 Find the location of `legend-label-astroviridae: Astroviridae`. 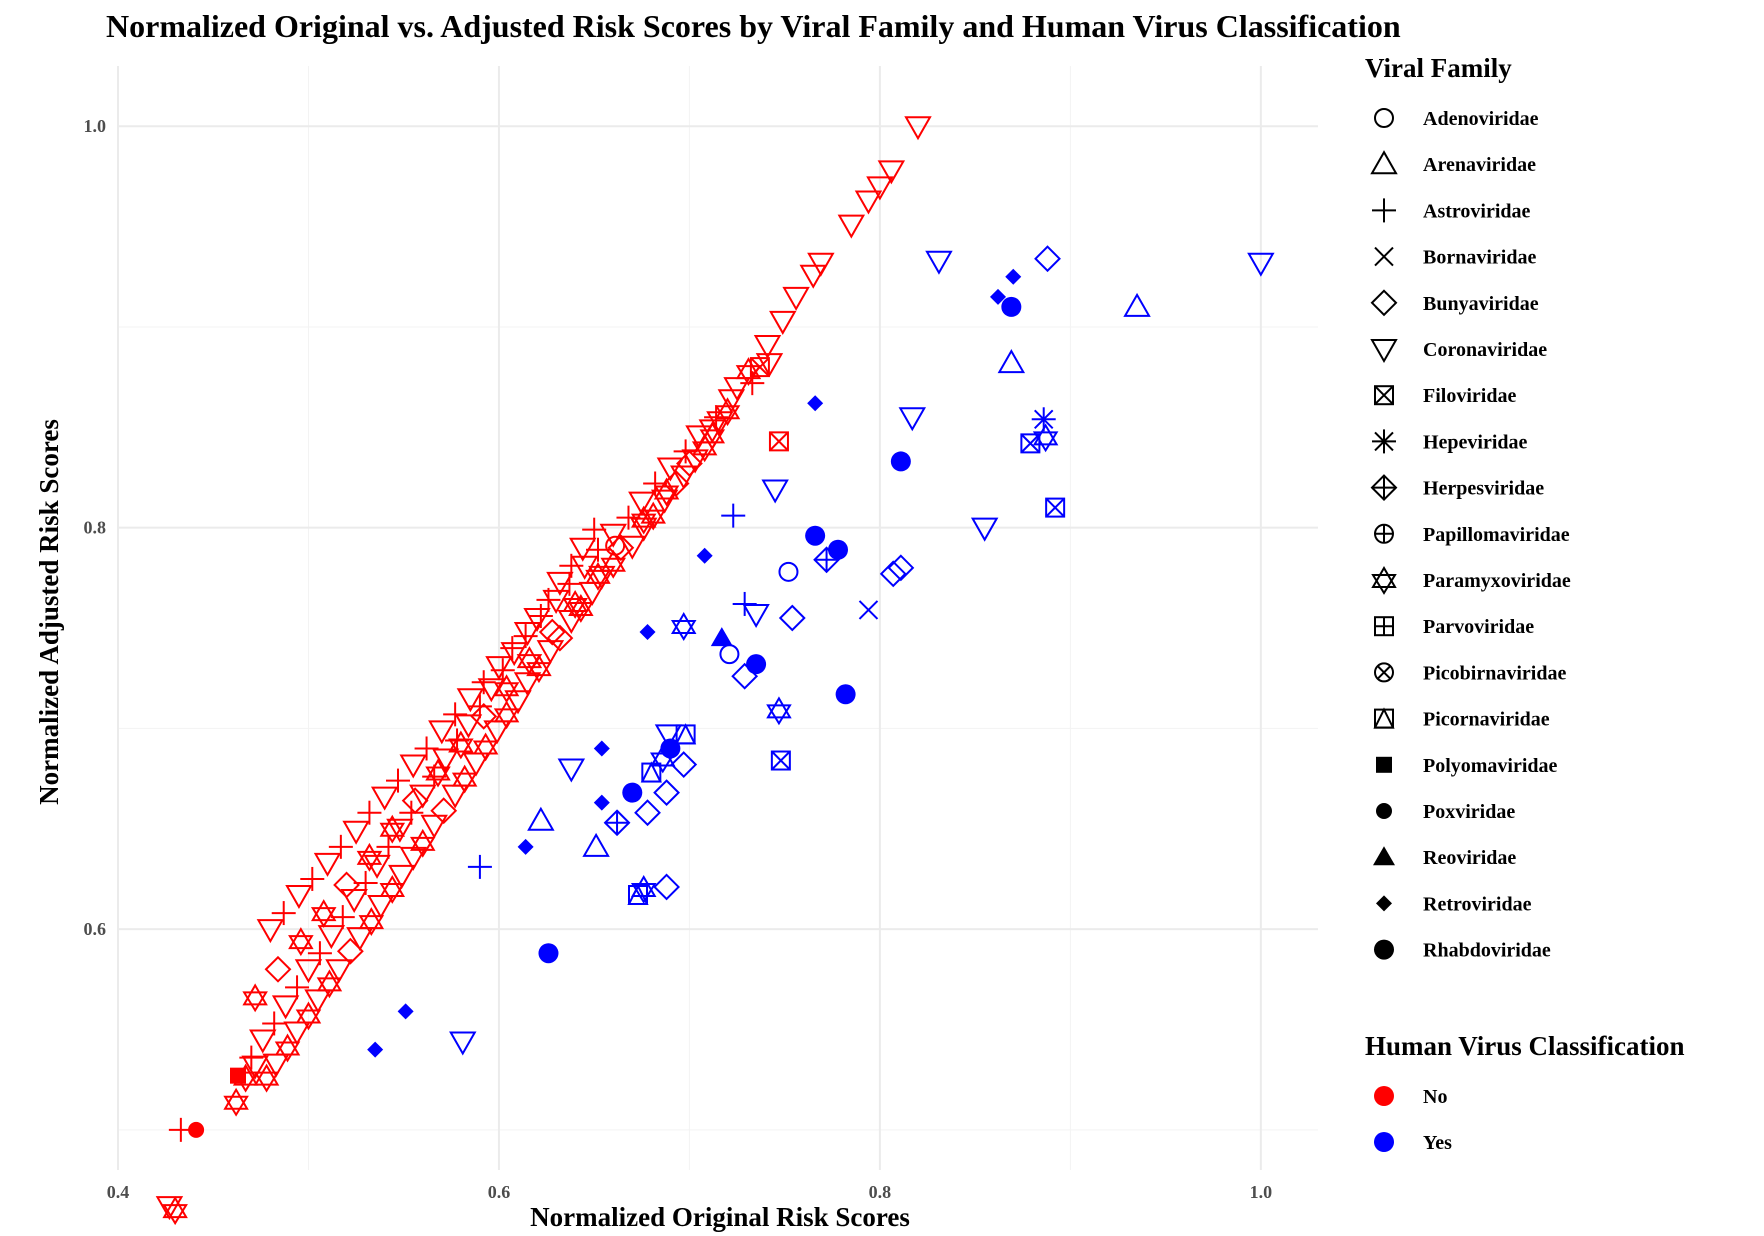

legend-label-astroviridae: Astroviridae is located at coordinates (1477, 211).